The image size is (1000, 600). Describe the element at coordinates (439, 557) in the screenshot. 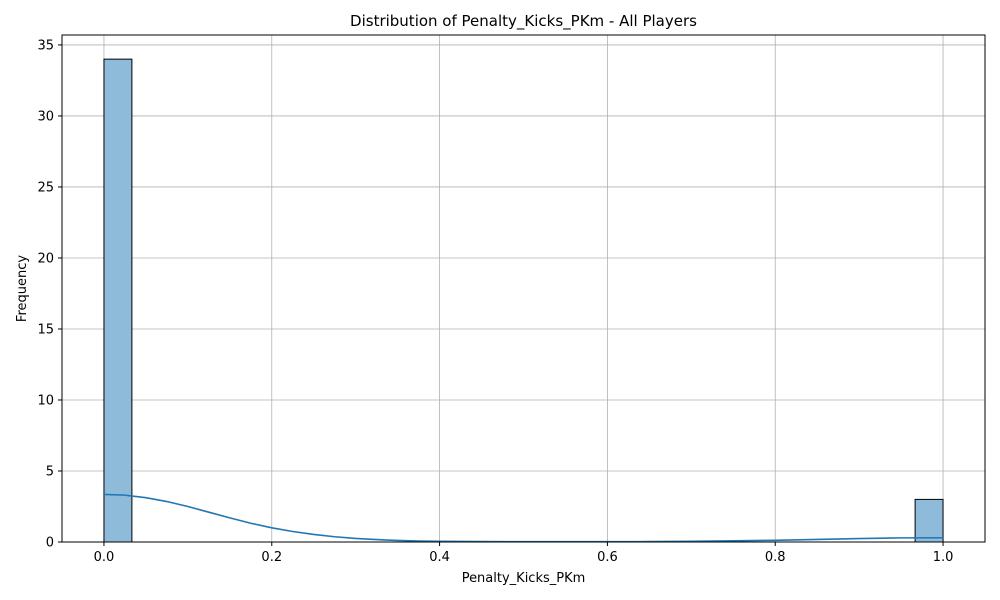

I see `x-tick-label: 0.4` at that location.